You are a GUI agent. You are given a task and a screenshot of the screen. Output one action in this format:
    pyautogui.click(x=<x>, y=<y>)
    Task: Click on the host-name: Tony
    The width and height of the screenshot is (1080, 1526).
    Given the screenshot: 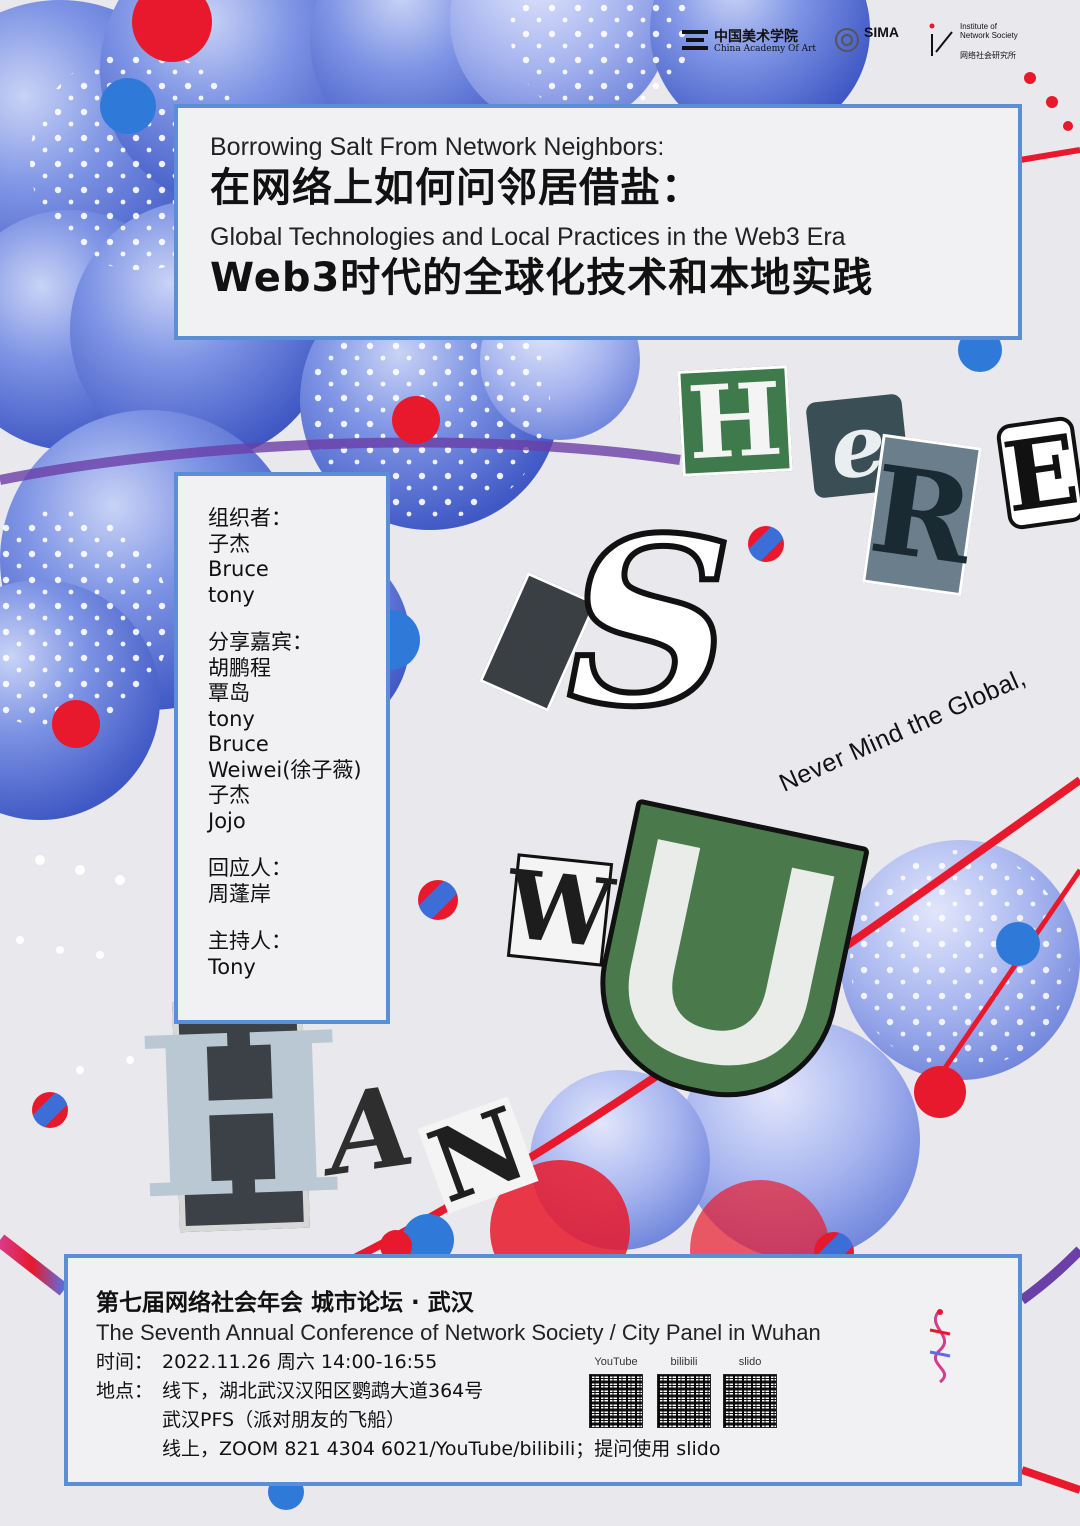 What is the action you would take?
    pyautogui.click(x=232, y=966)
    